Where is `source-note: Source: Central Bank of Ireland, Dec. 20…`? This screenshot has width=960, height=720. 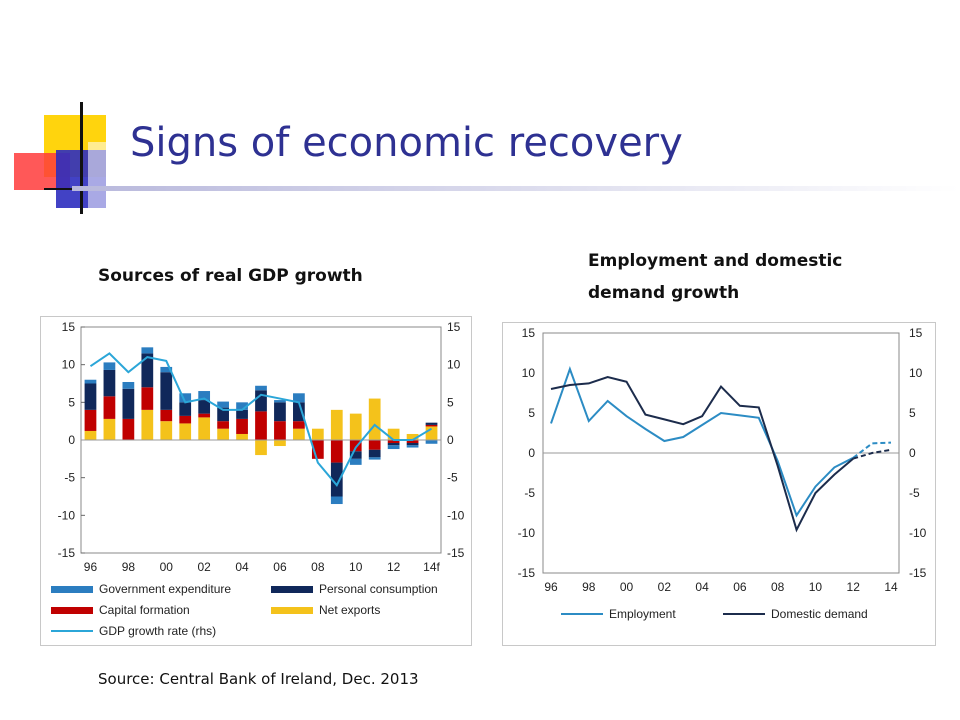 source-note: Source: Central Bank of Ireland, Dec. 20… is located at coordinates (258, 679).